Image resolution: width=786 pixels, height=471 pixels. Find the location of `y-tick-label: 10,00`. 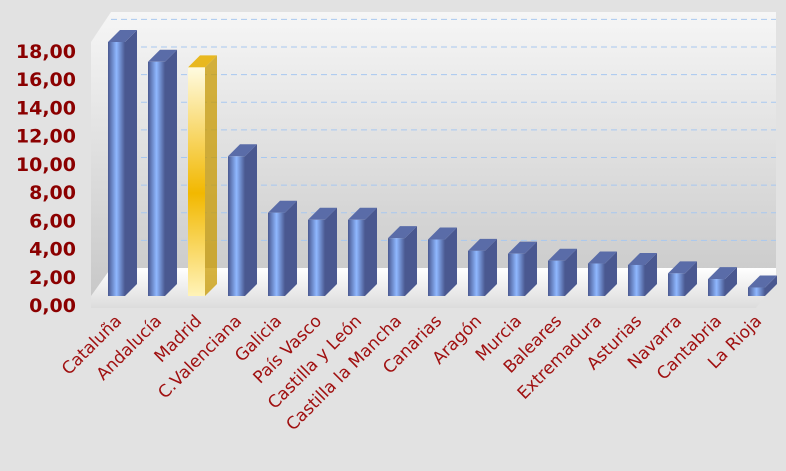

y-tick-label: 10,00 is located at coordinates (46, 165).